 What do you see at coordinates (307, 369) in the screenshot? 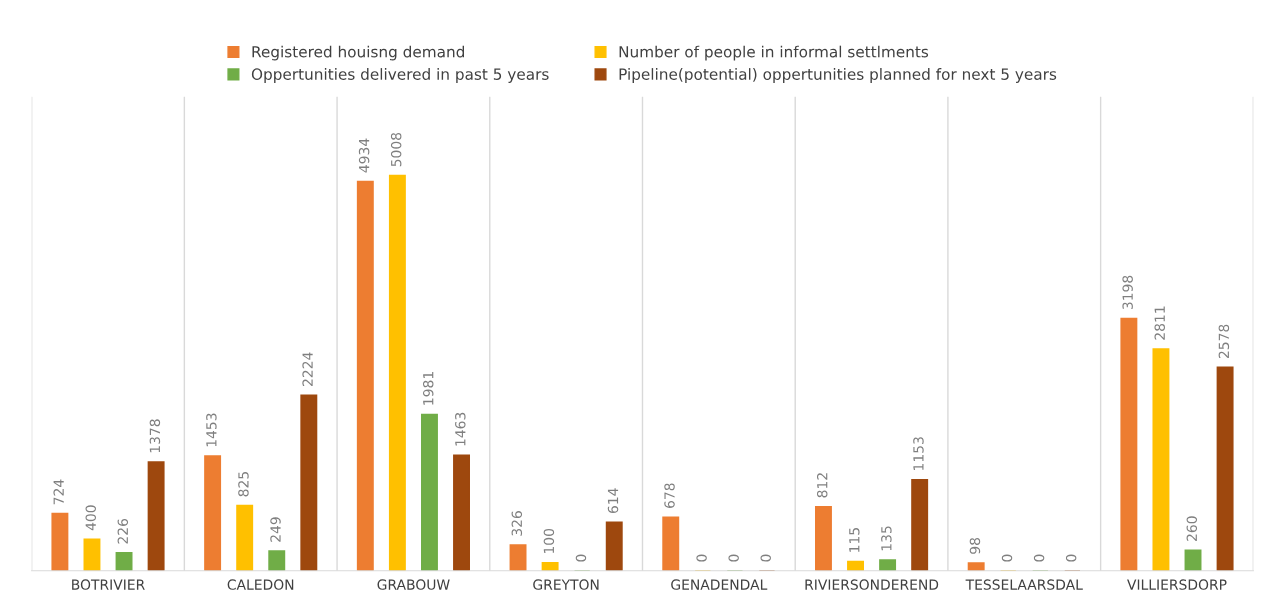
I see `data-label: 2224` at bounding box center [307, 369].